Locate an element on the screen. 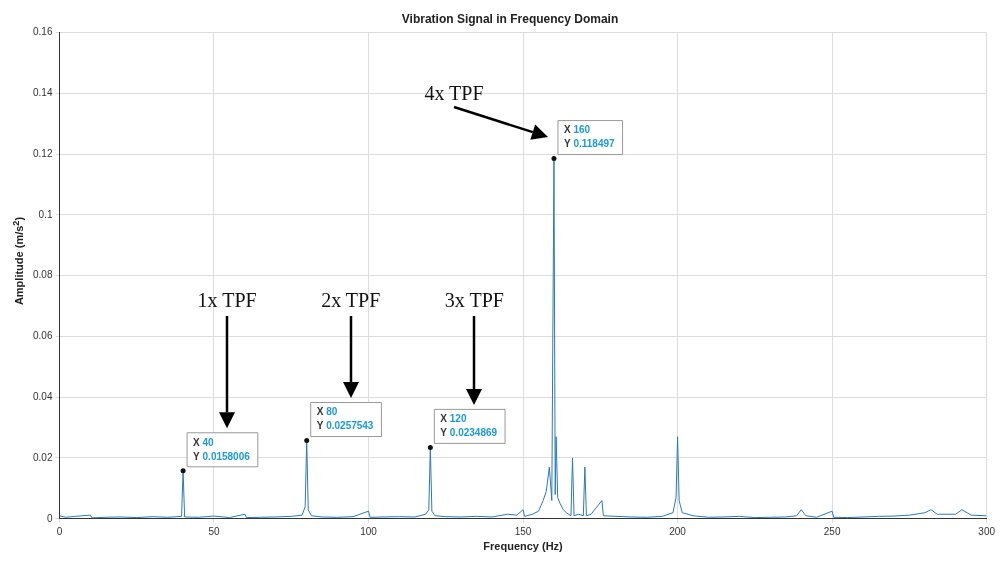  annotation: X 40 Y 0.0158006 is located at coordinates (222, 449).